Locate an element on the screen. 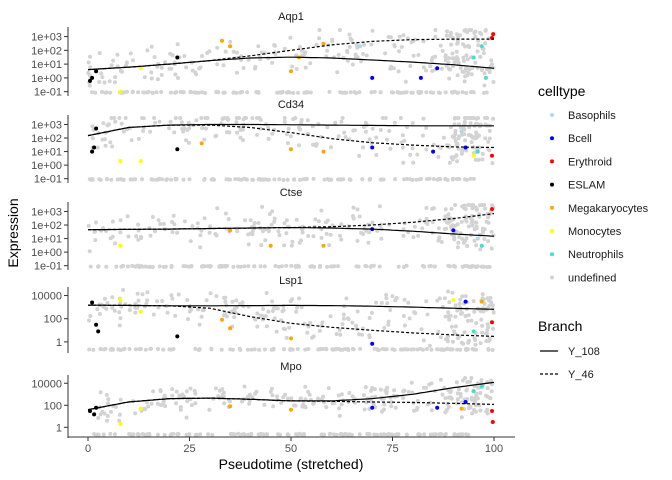 The image size is (672, 480). y-tick-label: 1e+01 is located at coordinates (46, 65).